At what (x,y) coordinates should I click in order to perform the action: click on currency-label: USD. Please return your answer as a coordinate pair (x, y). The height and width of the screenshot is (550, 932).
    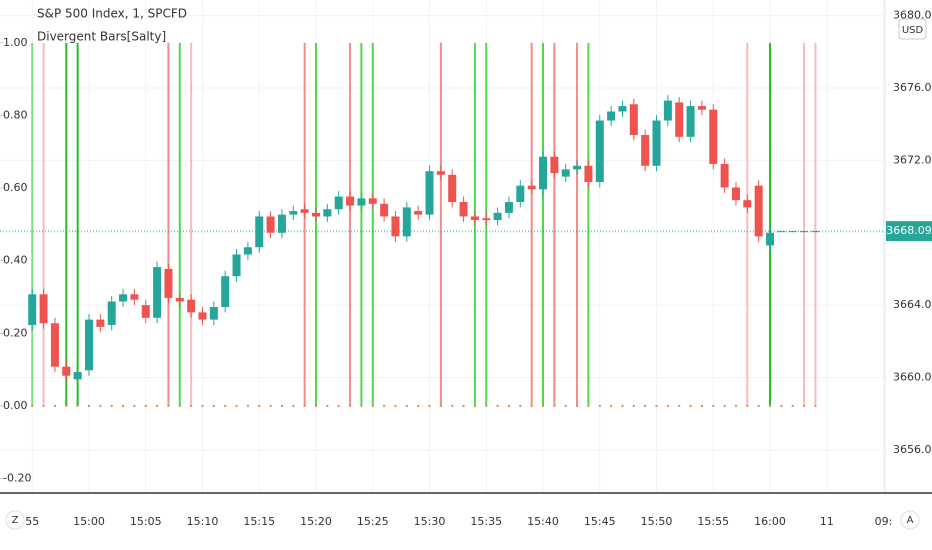
    Looking at the image, I should click on (913, 30).